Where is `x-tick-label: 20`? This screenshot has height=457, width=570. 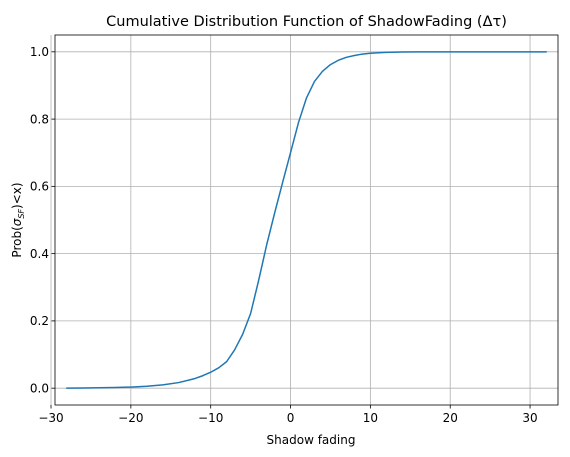
x-tick-label: 20 is located at coordinates (450, 418).